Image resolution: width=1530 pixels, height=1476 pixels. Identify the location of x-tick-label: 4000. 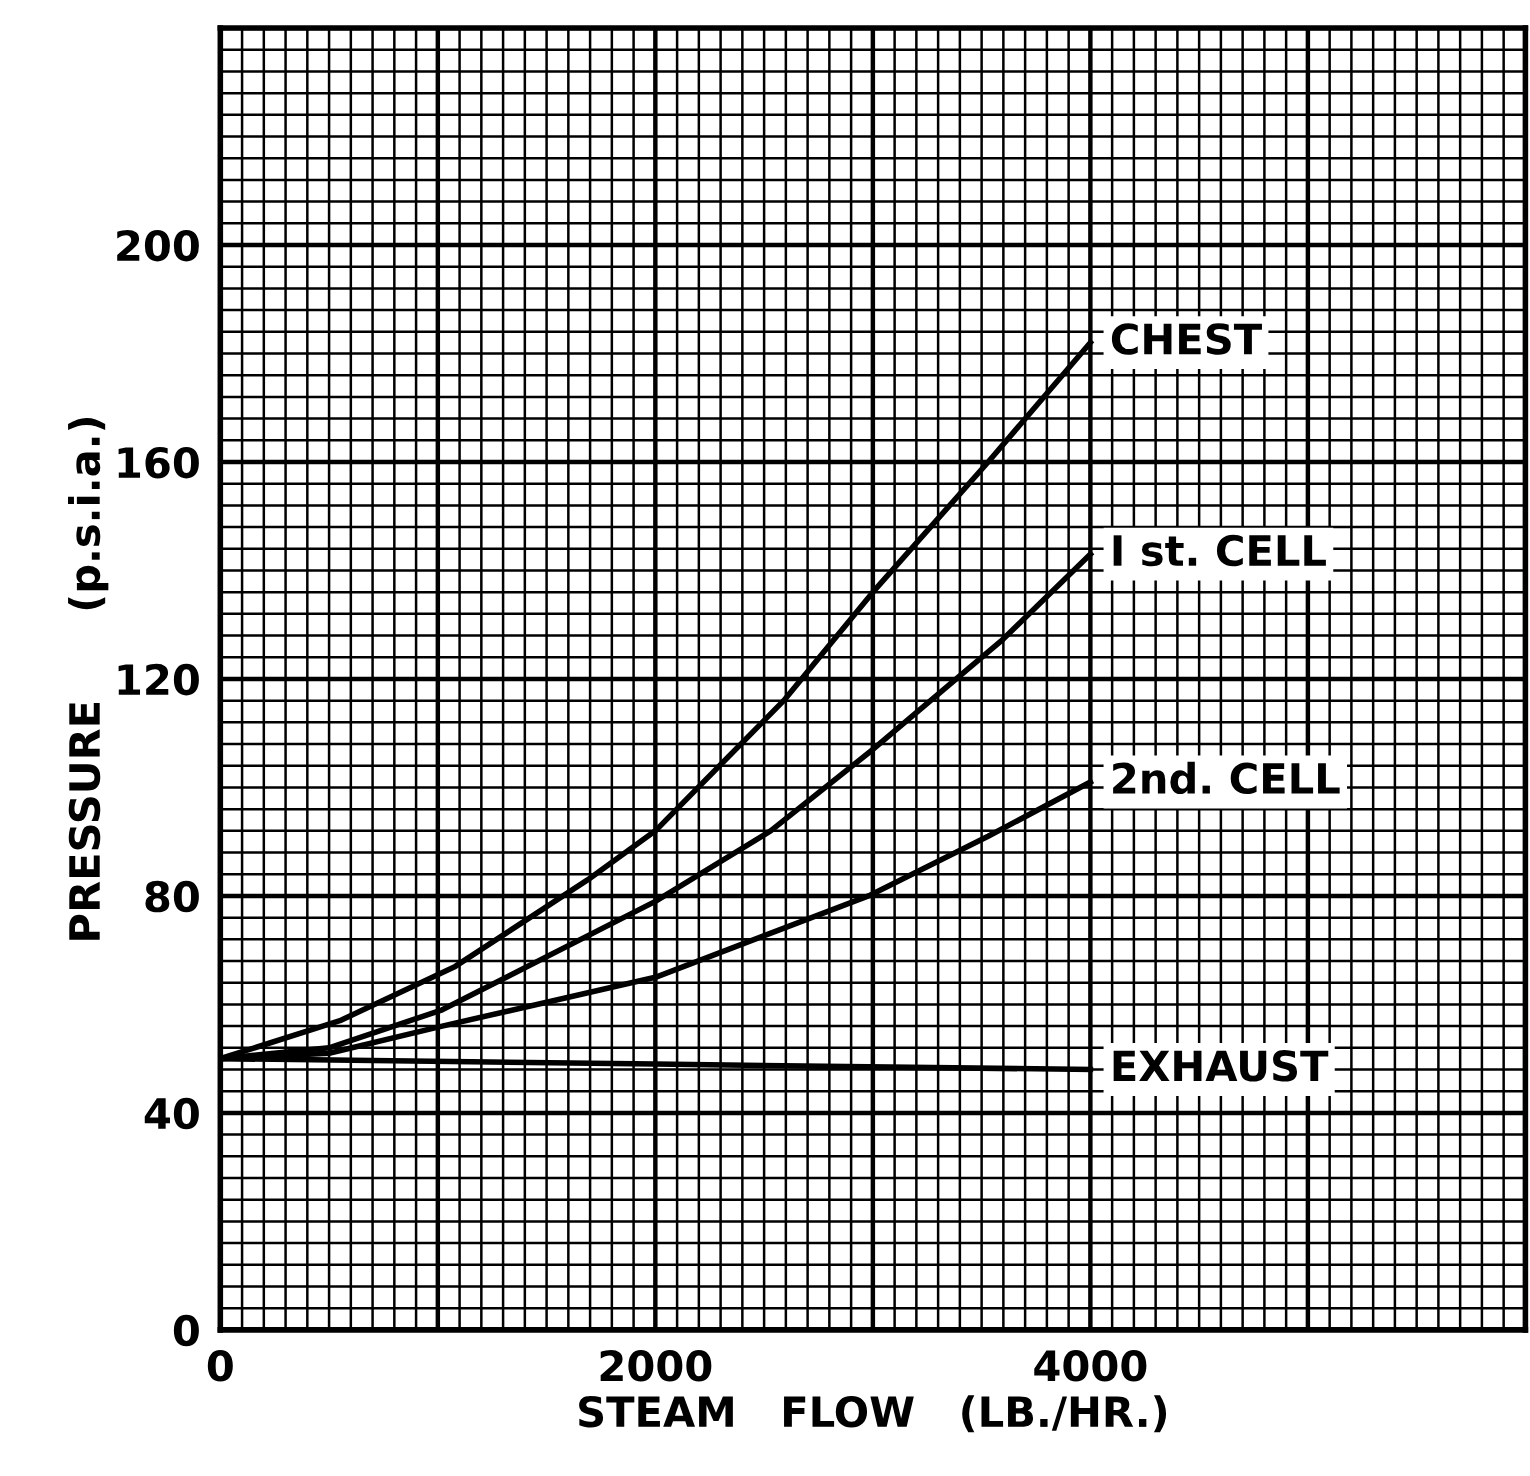
(1090, 1366).